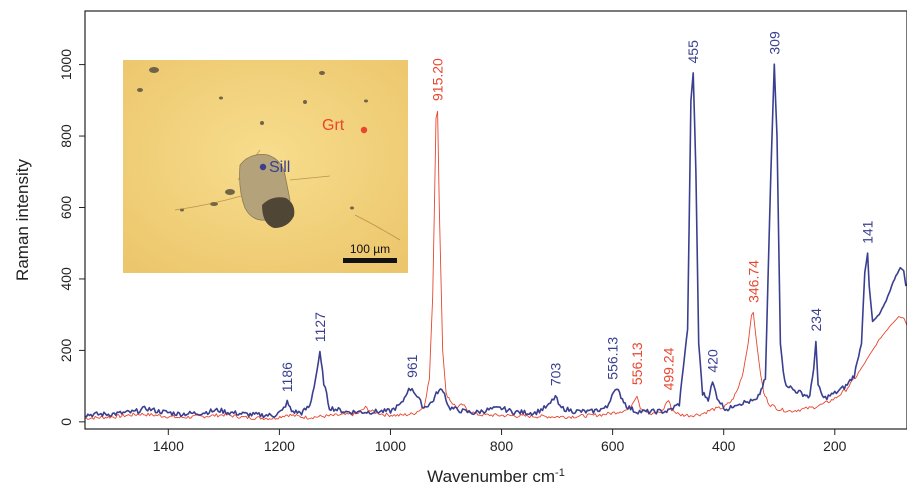 This screenshot has height=493, width=907. I want to click on peak-label-sill: 455, so click(693, 52).